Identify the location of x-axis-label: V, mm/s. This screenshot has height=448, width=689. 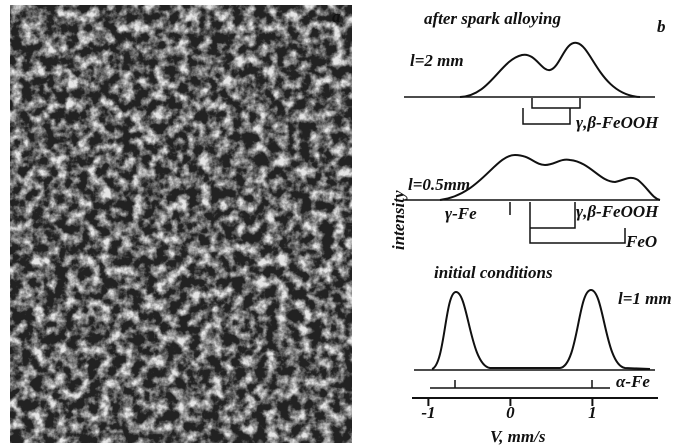
(518, 436).